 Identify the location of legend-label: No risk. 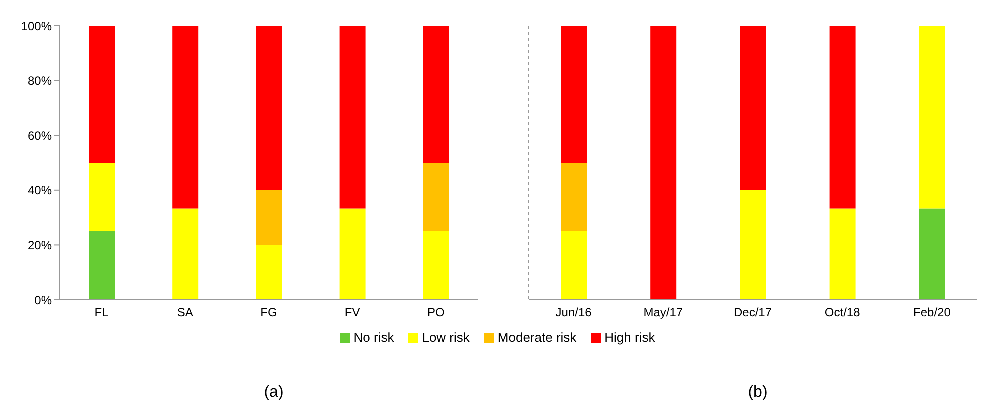
(374, 337).